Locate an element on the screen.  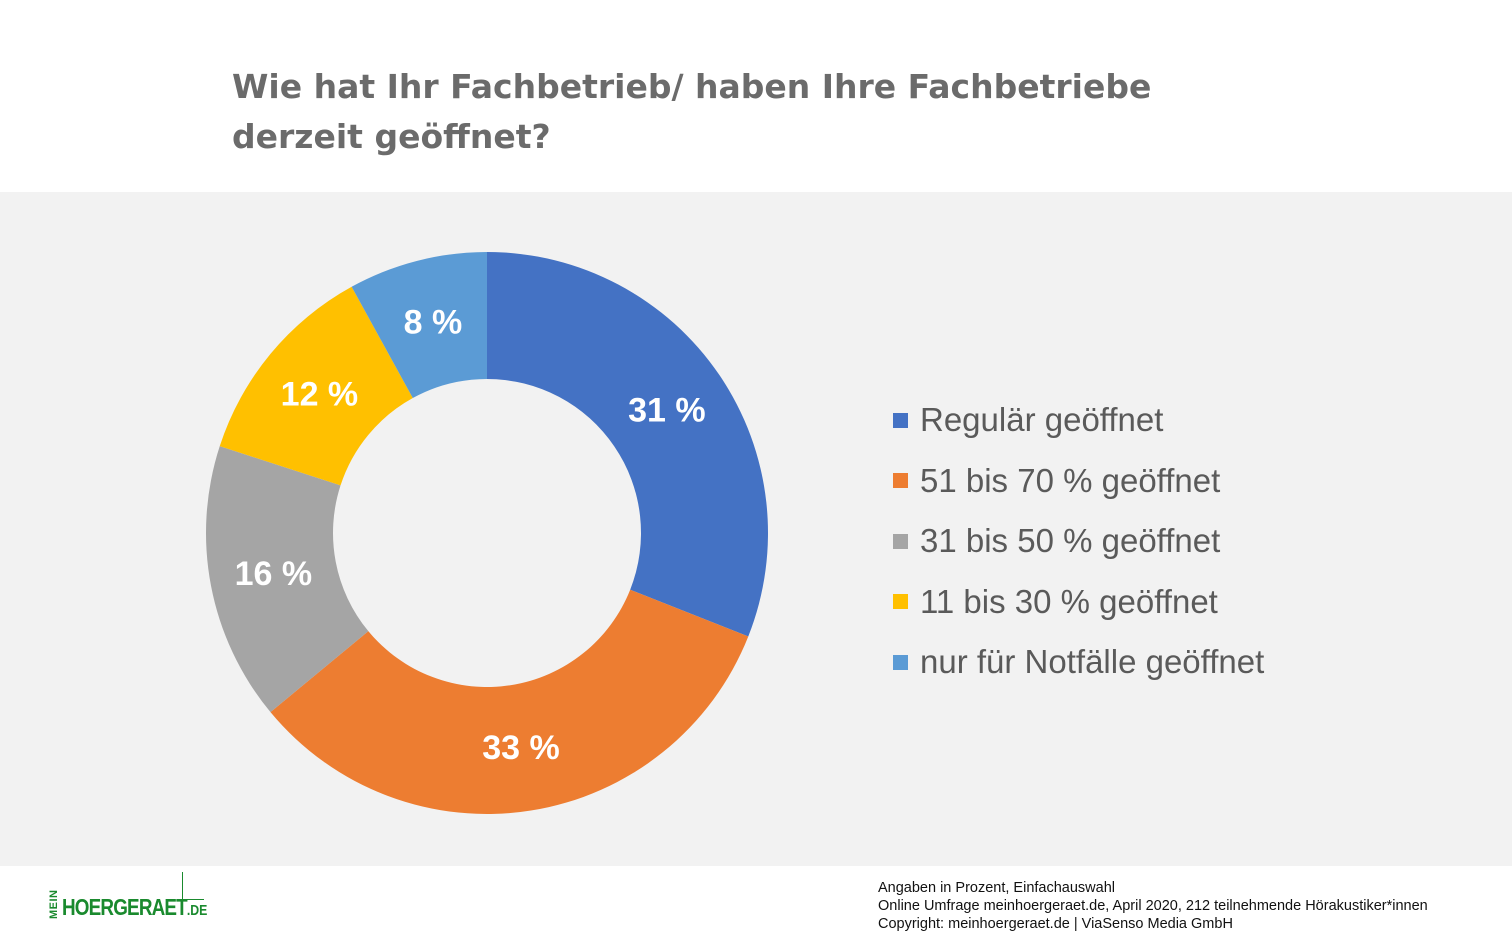
logo-wordmark: HOERGERAET.DE is located at coordinates (134, 907).